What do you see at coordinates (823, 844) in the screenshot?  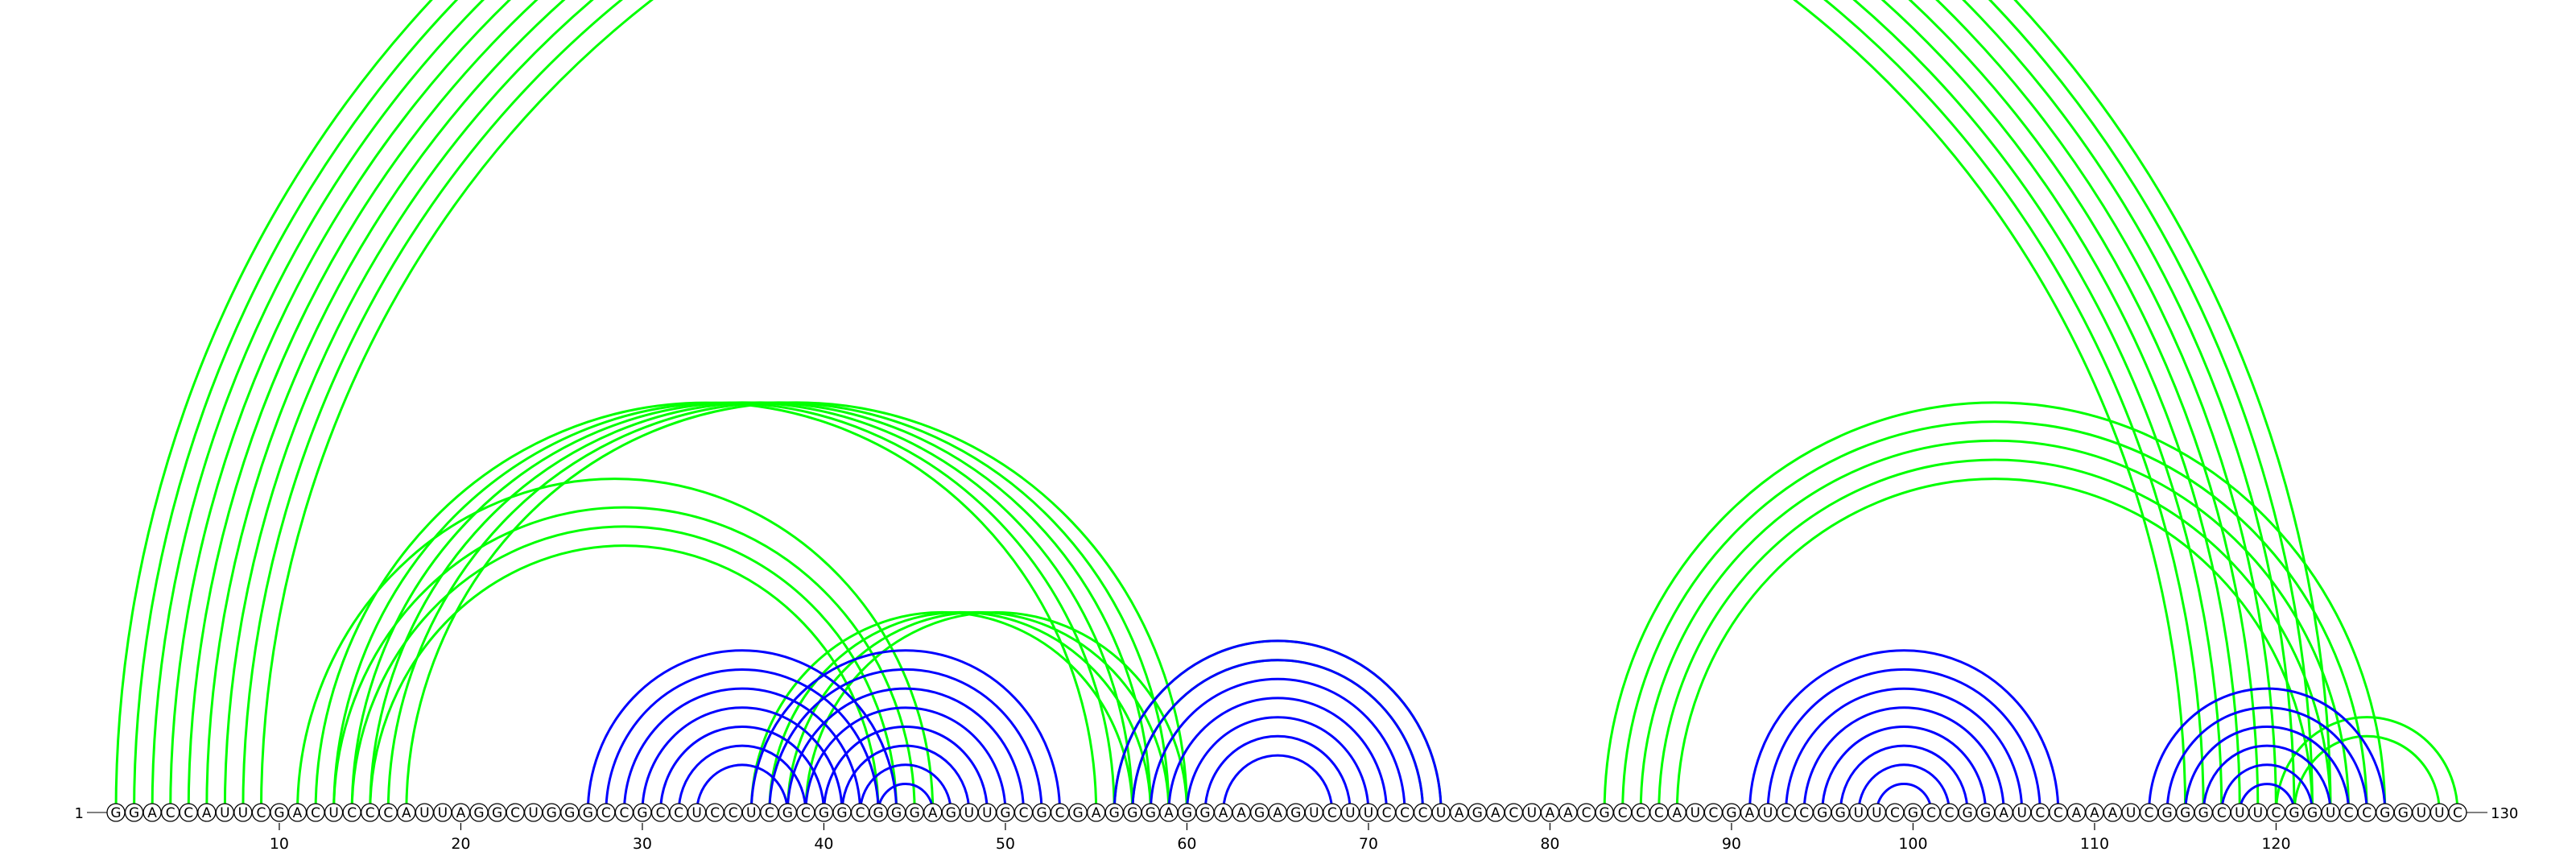 I see `tick-label: 40` at bounding box center [823, 844].